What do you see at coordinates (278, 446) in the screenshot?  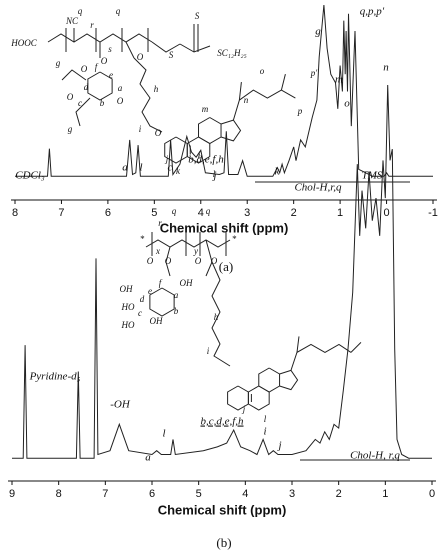 I see `peak-label: j` at bounding box center [278, 446].